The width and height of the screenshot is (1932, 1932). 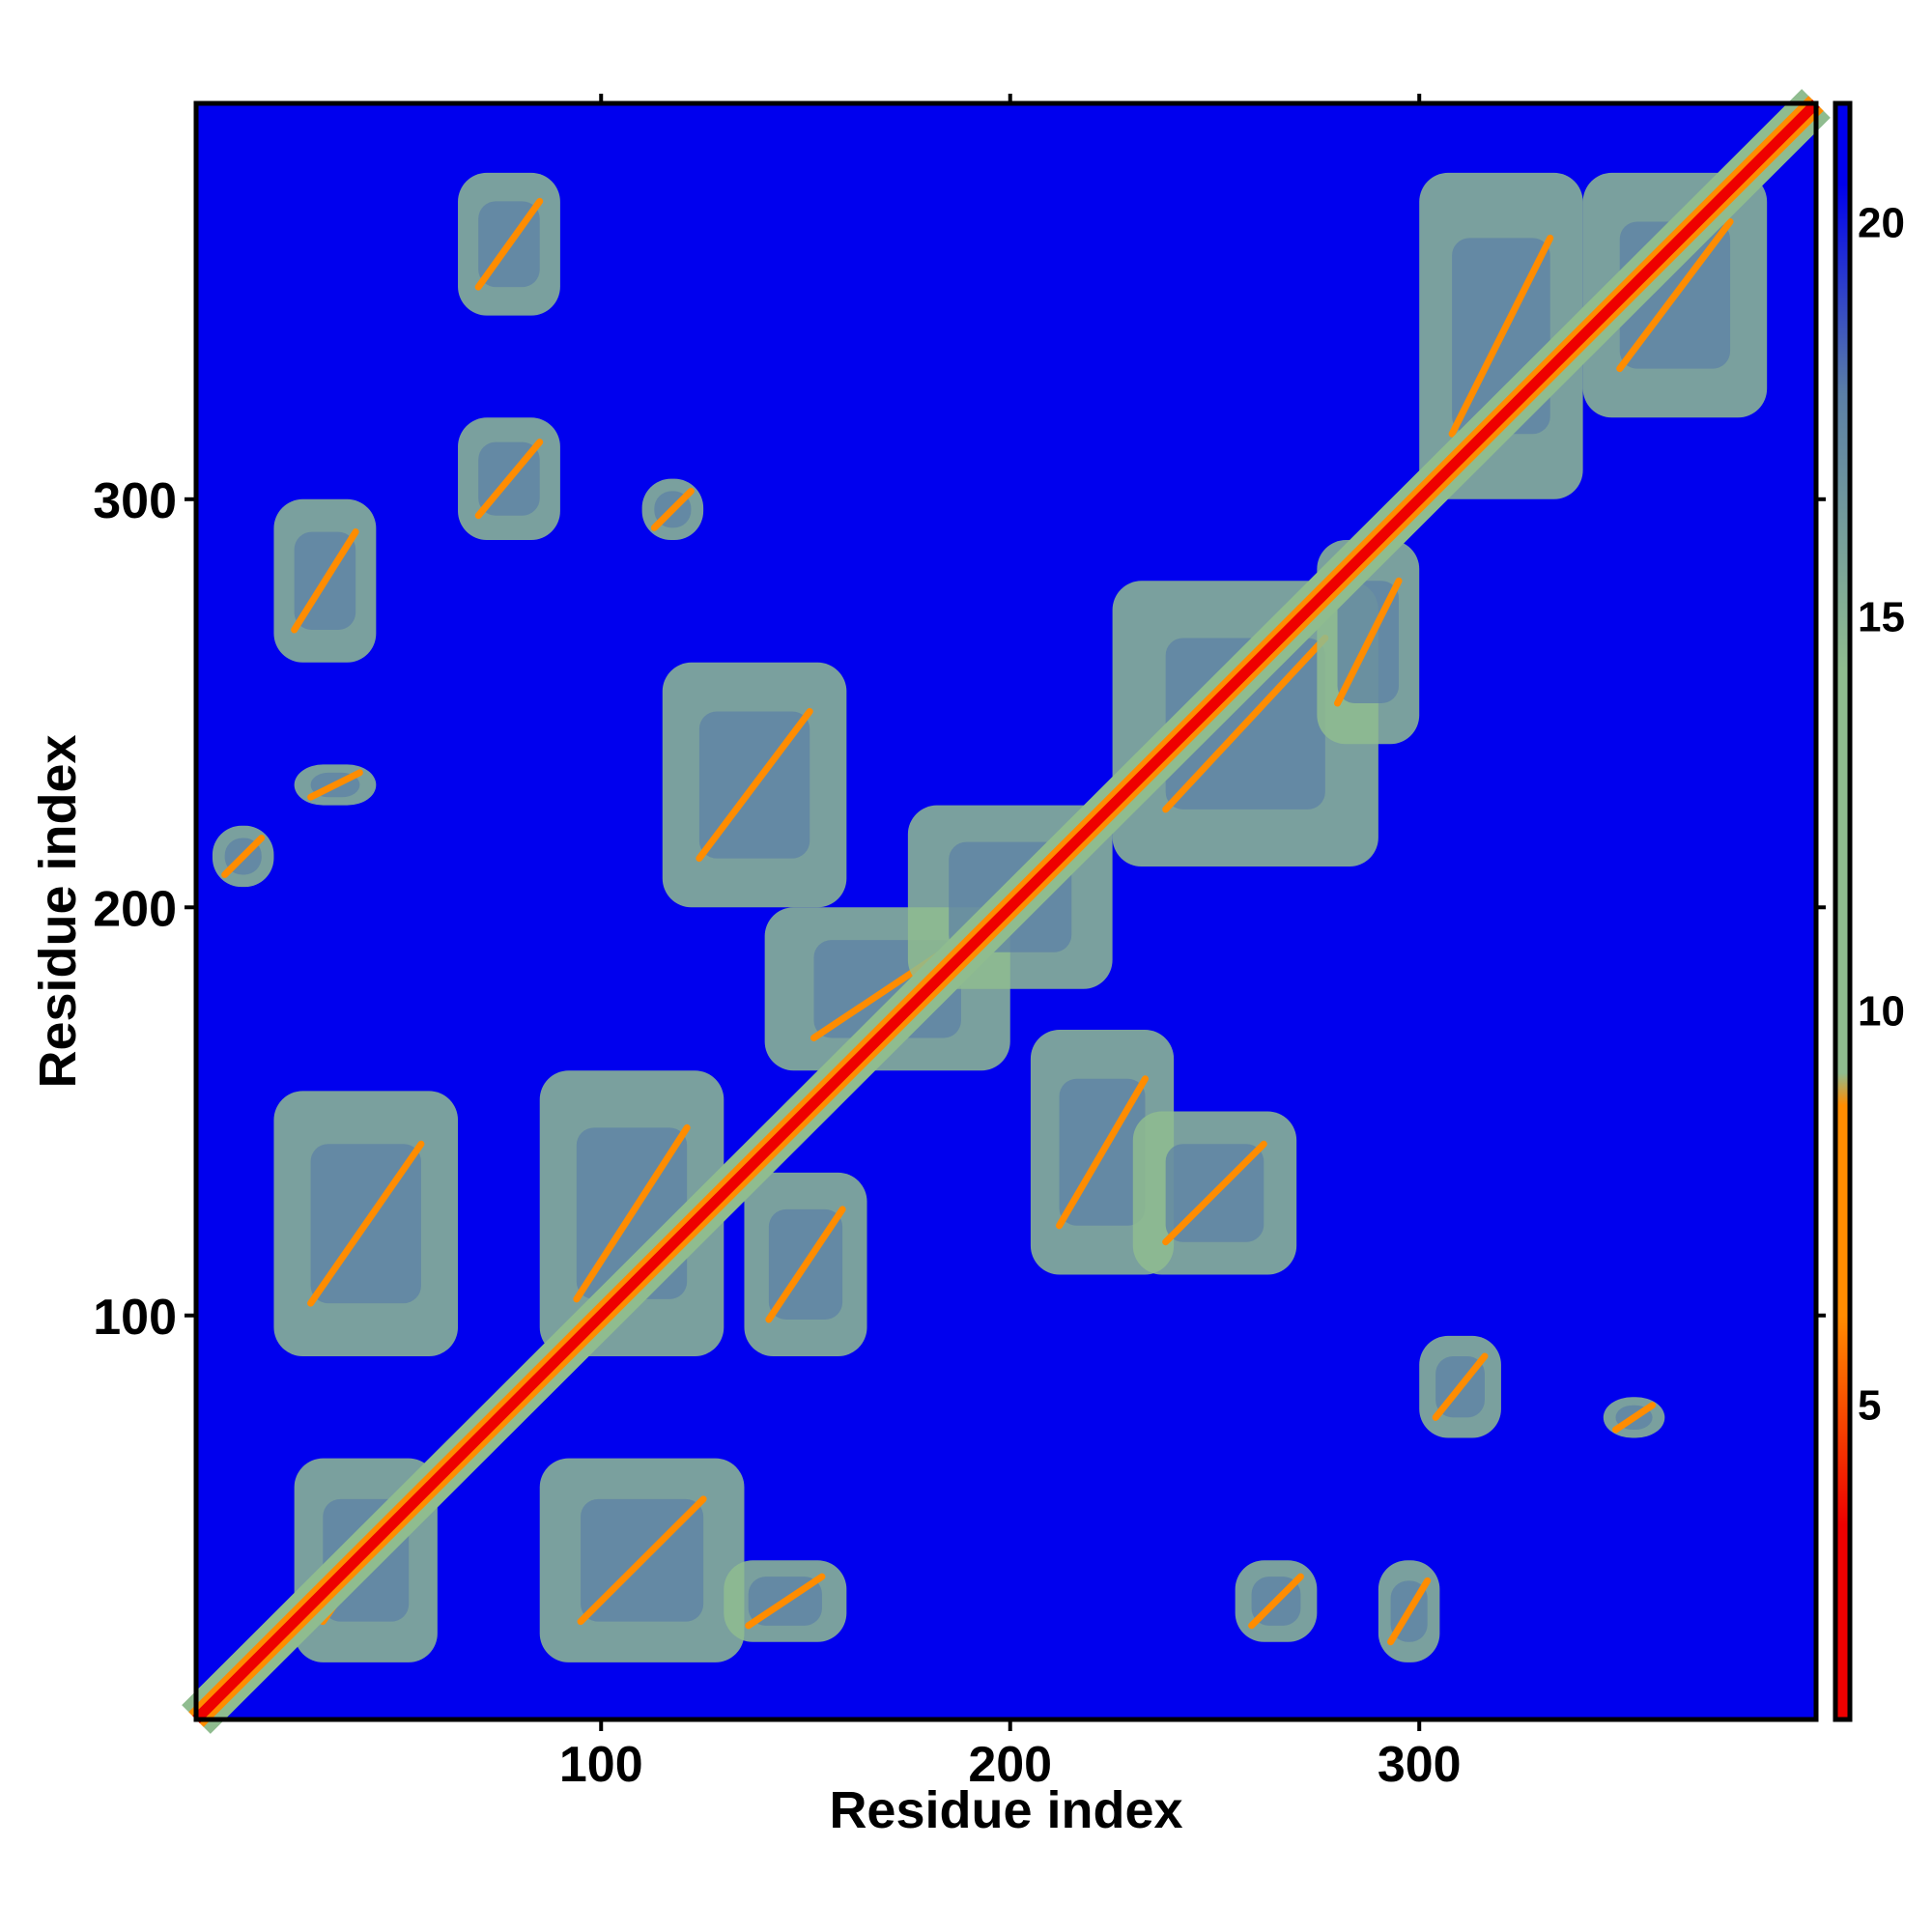 What do you see at coordinates (58, 911) in the screenshot?
I see `y-axis-title: Residue index` at bounding box center [58, 911].